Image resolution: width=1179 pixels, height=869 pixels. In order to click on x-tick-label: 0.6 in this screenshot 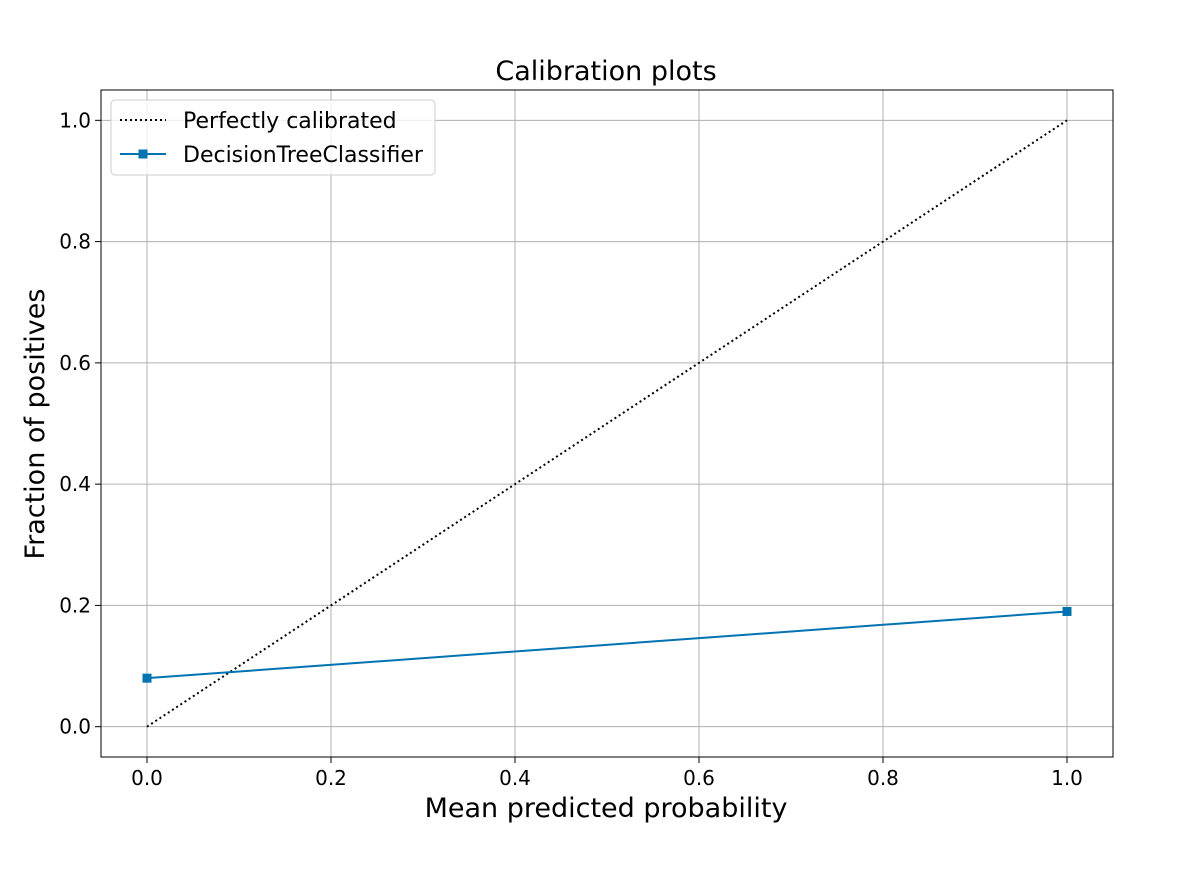, I will do `click(699, 778)`.